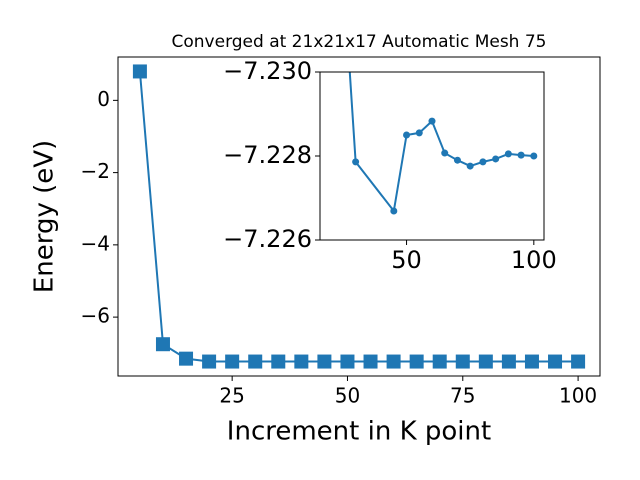 The height and width of the screenshot is (480, 640). What do you see at coordinates (267, 71) in the screenshot?
I see `y-tick-label: −7.230` at bounding box center [267, 71].